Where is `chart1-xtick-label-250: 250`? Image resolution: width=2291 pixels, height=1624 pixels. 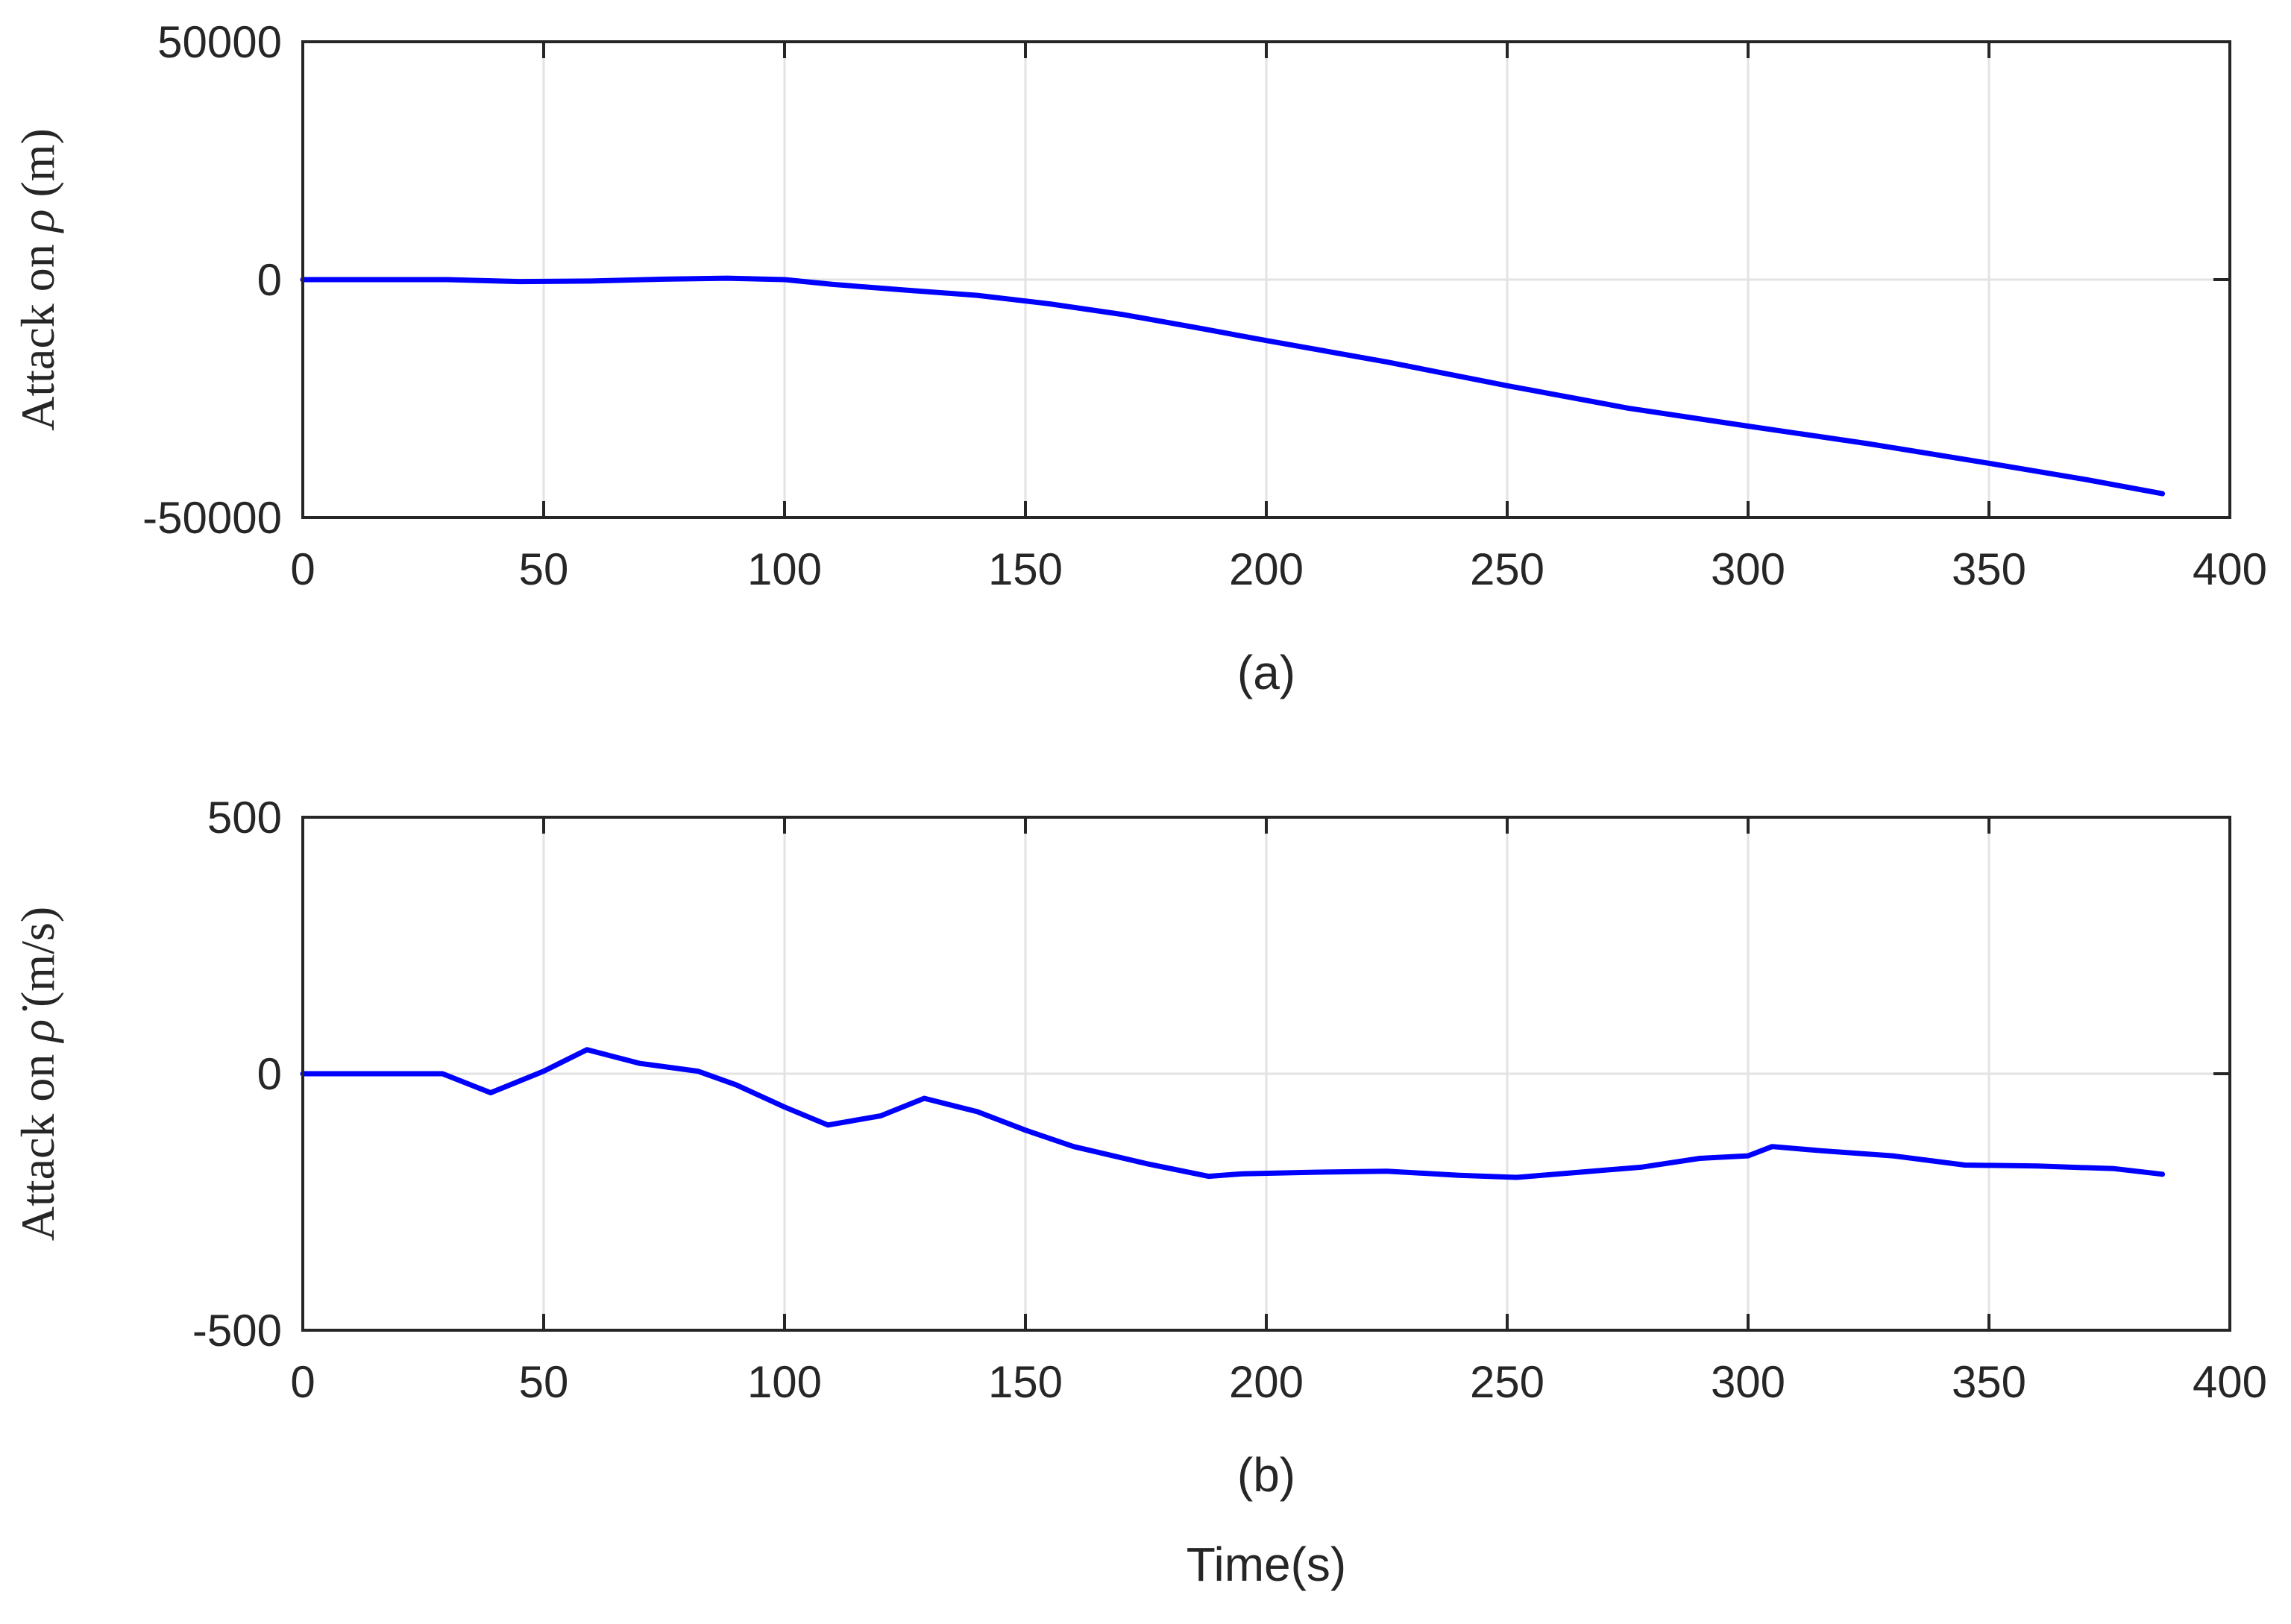
chart1-xtick-label-250: 250 is located at coordinates (1507, 1382).